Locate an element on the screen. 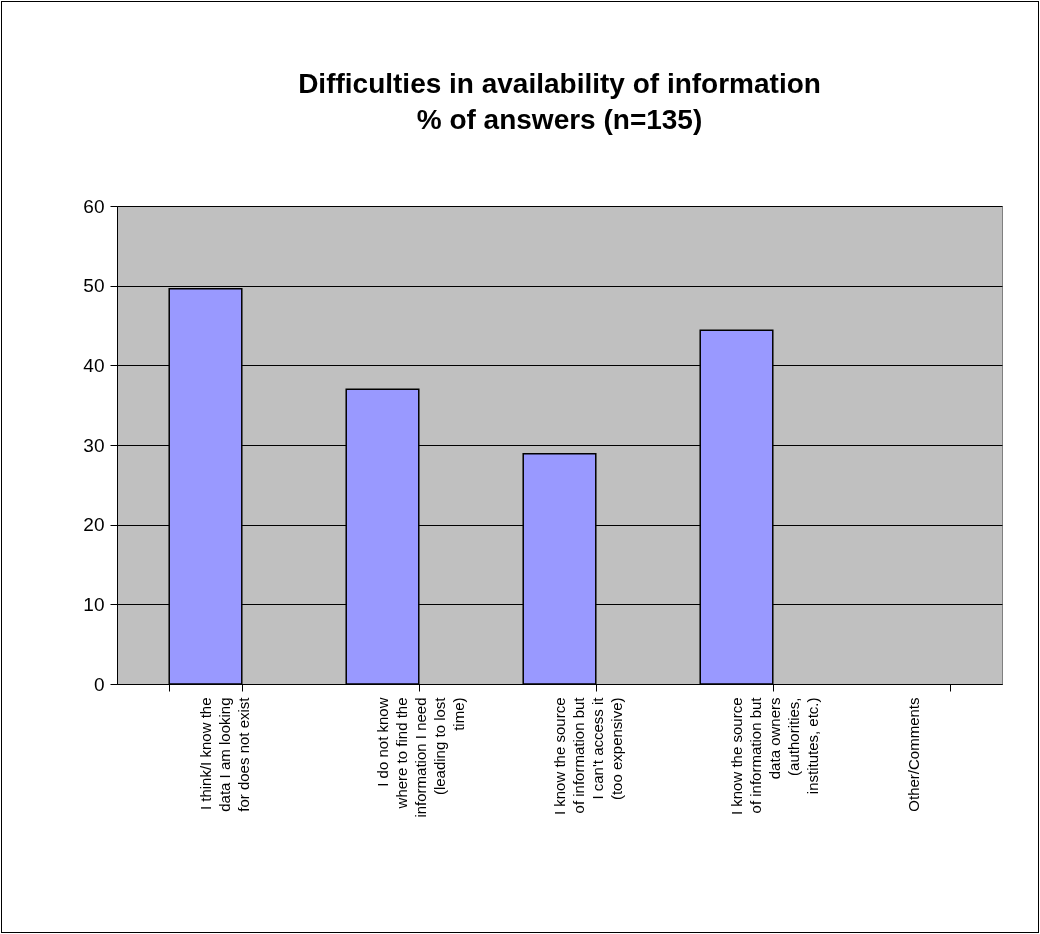 Image resolution: width=1040 pixels, height=934 pixels. y-tick-label: 10 is located at coordinates (94, 604).